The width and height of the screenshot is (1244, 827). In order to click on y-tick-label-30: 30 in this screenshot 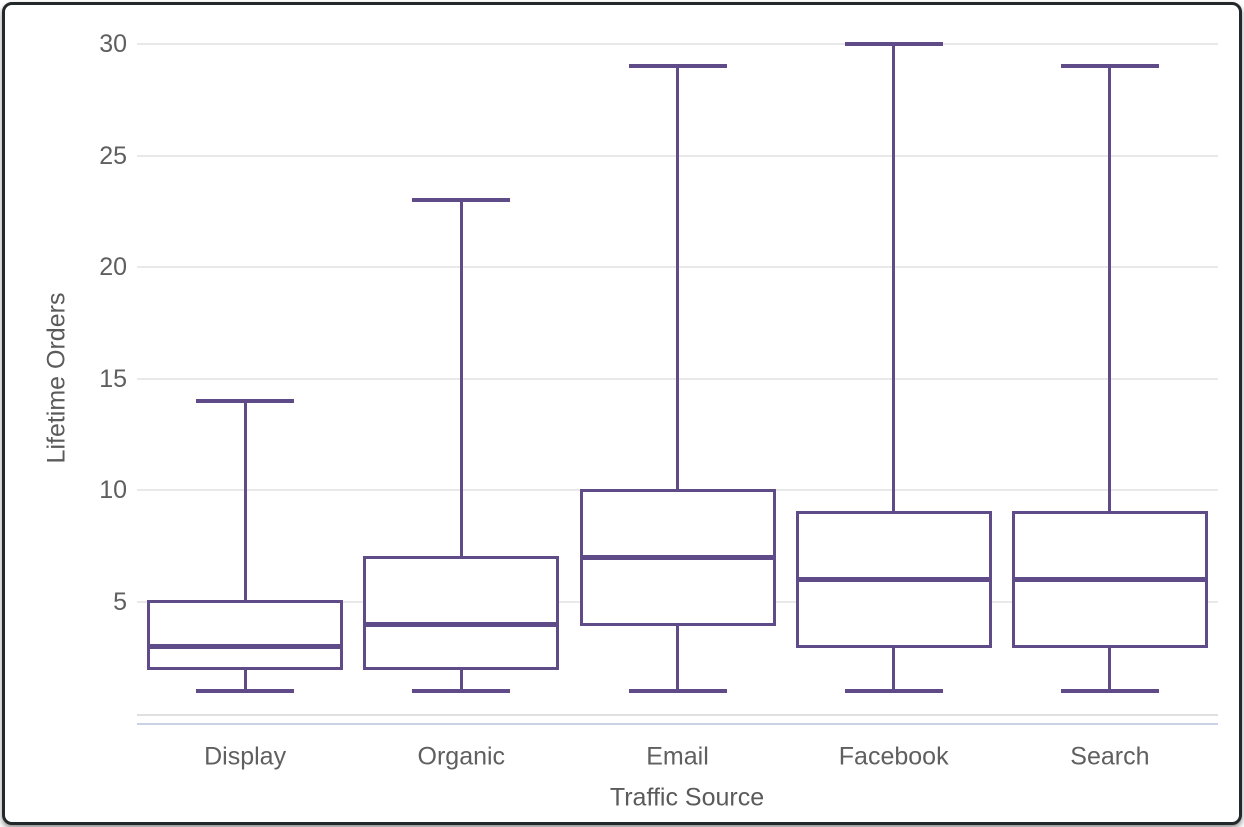, I will do `click(113, 44)`.